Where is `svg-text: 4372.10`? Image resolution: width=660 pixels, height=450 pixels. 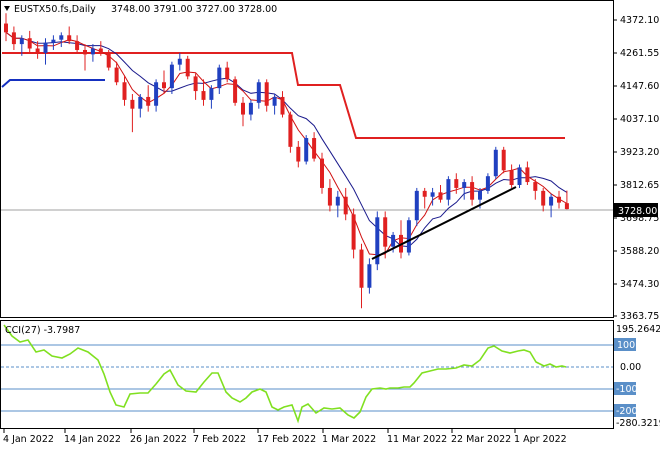
svg-text: 4372.10 is located at coordinates (639, 20).